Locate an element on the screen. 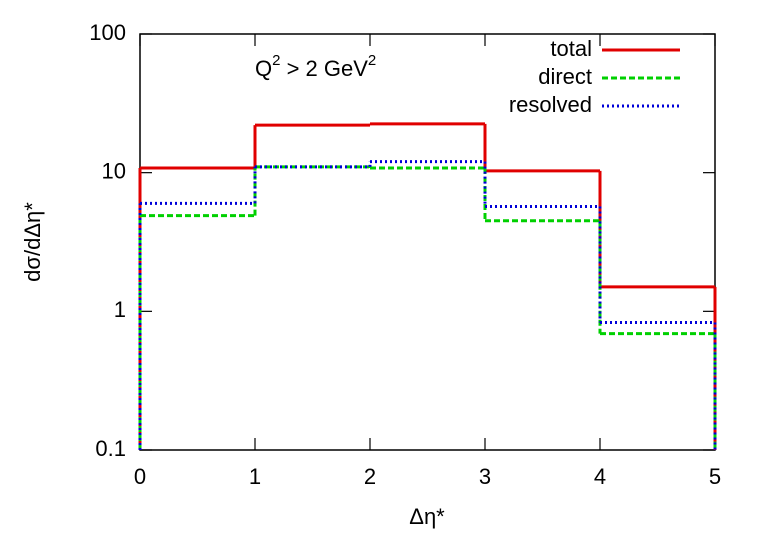 This screenshot has height=538, width=761. annotation-part: Q is located at coordinates (263, 68).